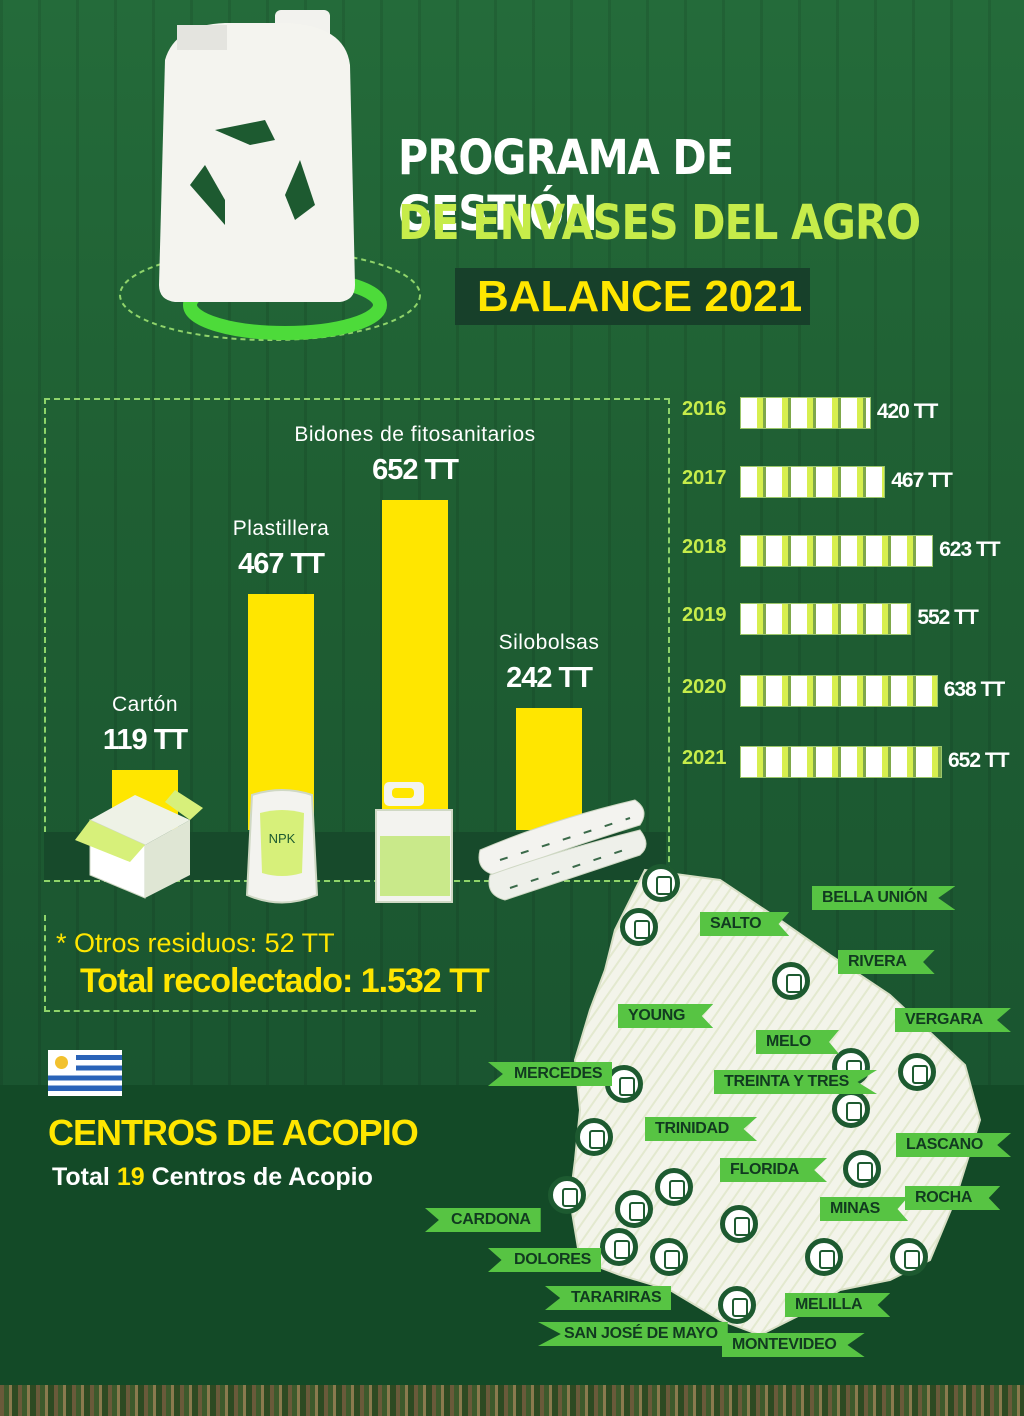  I want to click on location-tag: TRINIDAD, so click(701, 1129).